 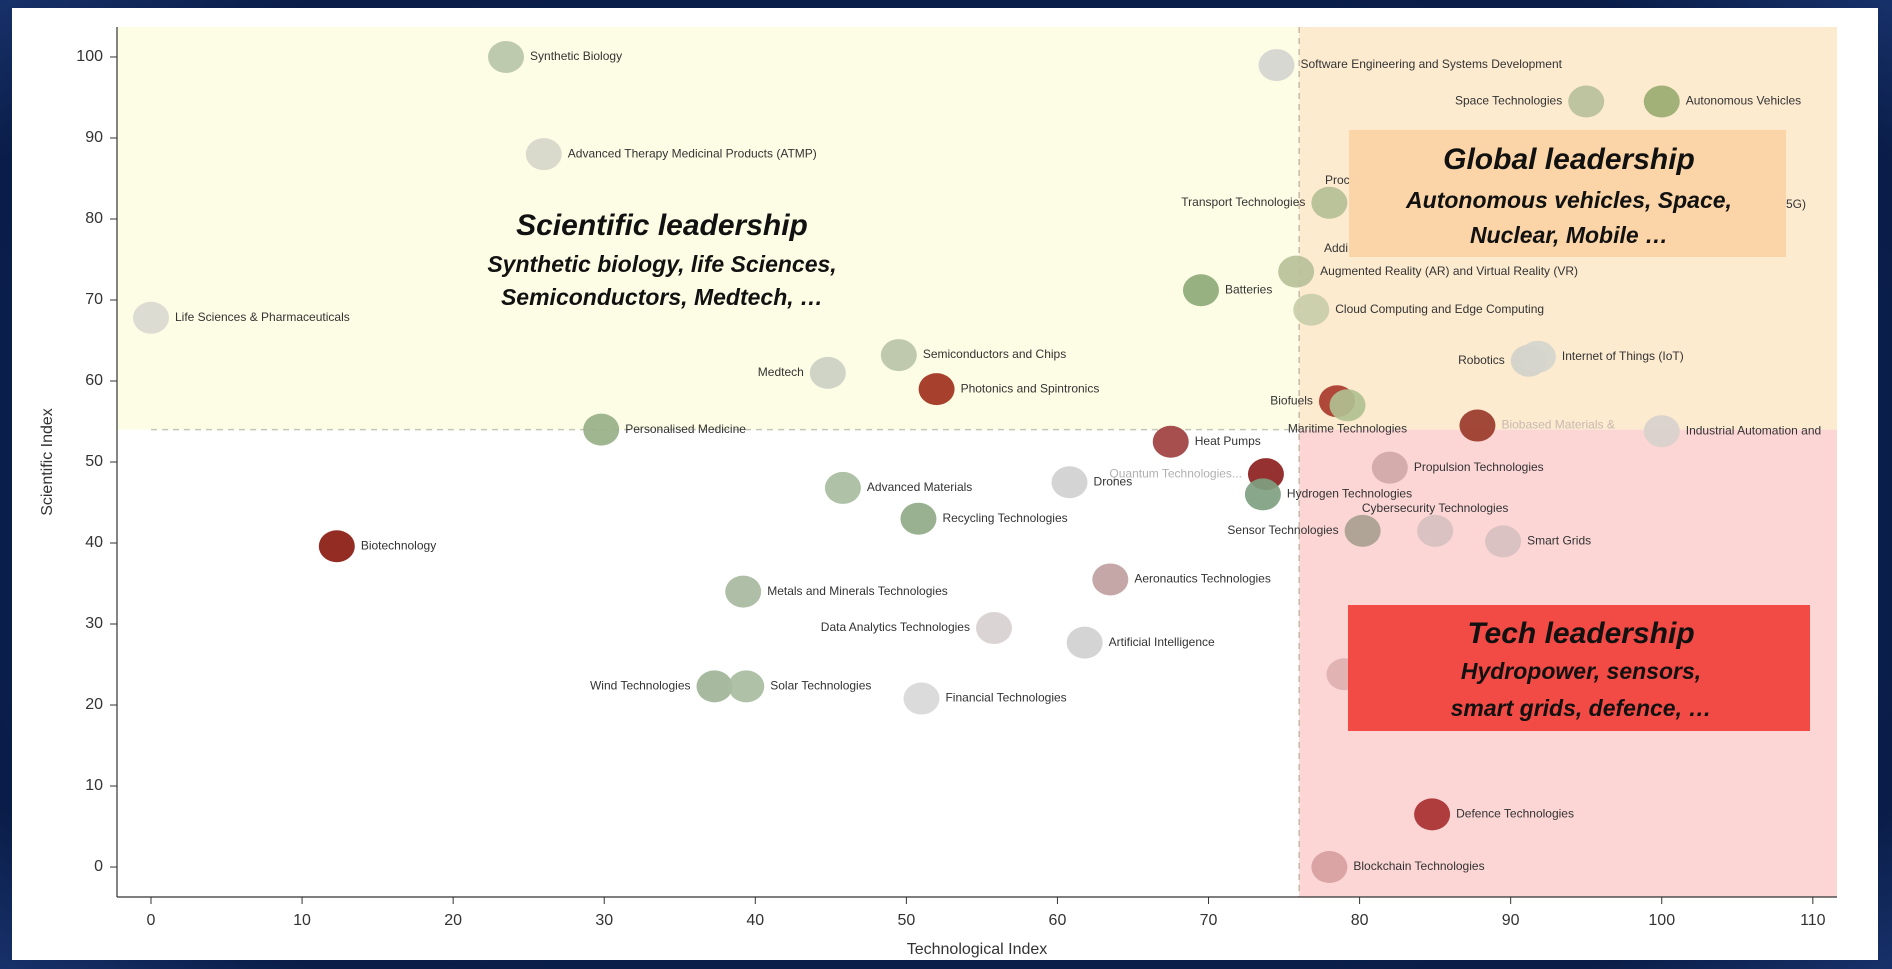 I want to click on point-label: Aeronautics Technologies, so click(x=1202, y=579).